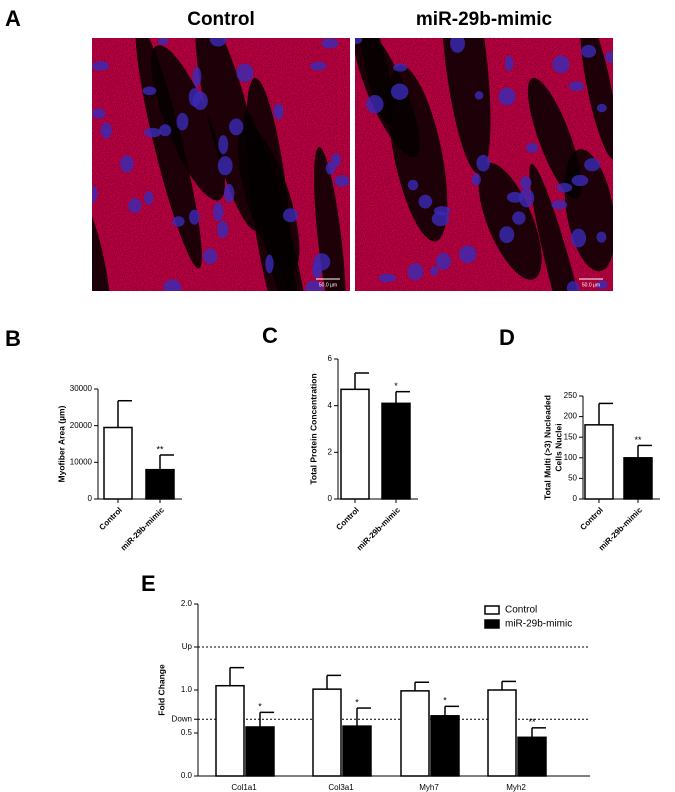 The height and width of the screenshot is (792, 675). I want to click on x-tick-label: Control, so click(110, 519).